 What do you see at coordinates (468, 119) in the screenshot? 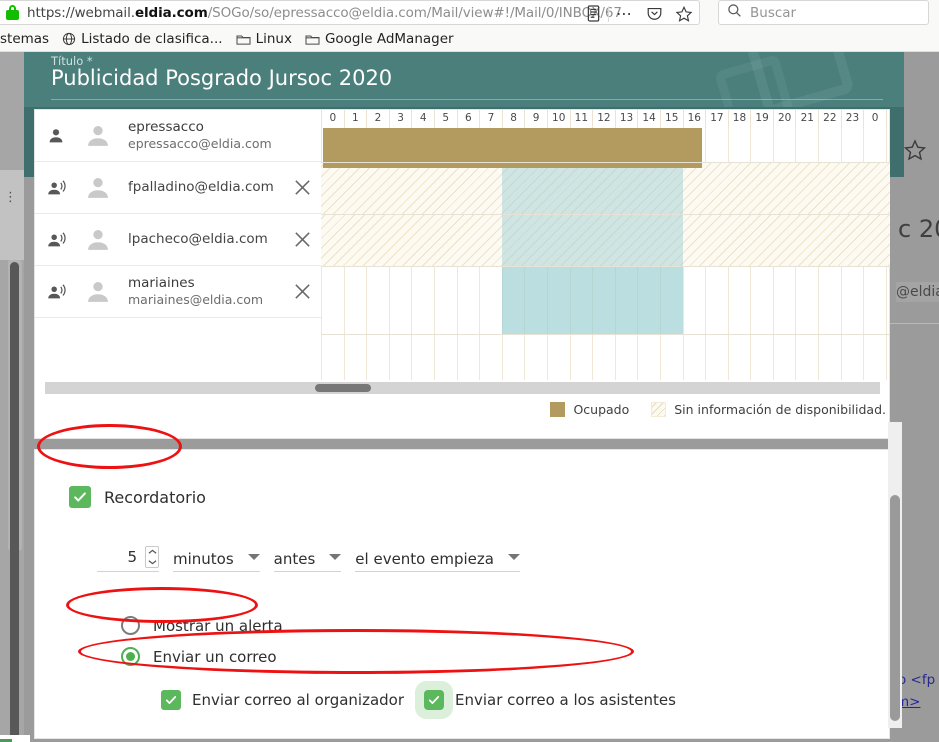
I see `hour-tick: 6` at bounding box center [468, 119].